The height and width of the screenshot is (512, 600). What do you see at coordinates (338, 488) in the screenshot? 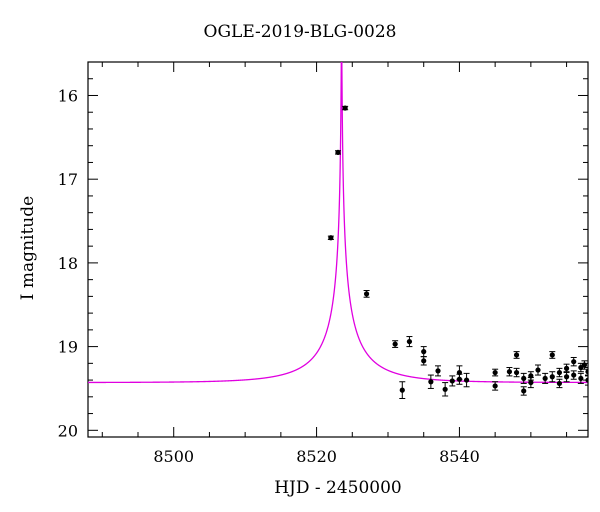
I see `x-axis-label: HJD - 2450000` at bounding box center [338, 488].